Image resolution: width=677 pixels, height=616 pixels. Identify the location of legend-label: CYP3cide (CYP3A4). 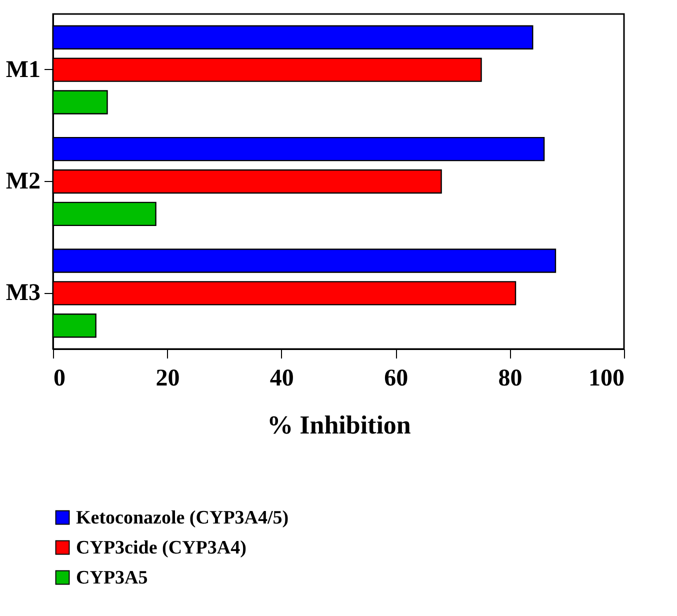
(161, 548).